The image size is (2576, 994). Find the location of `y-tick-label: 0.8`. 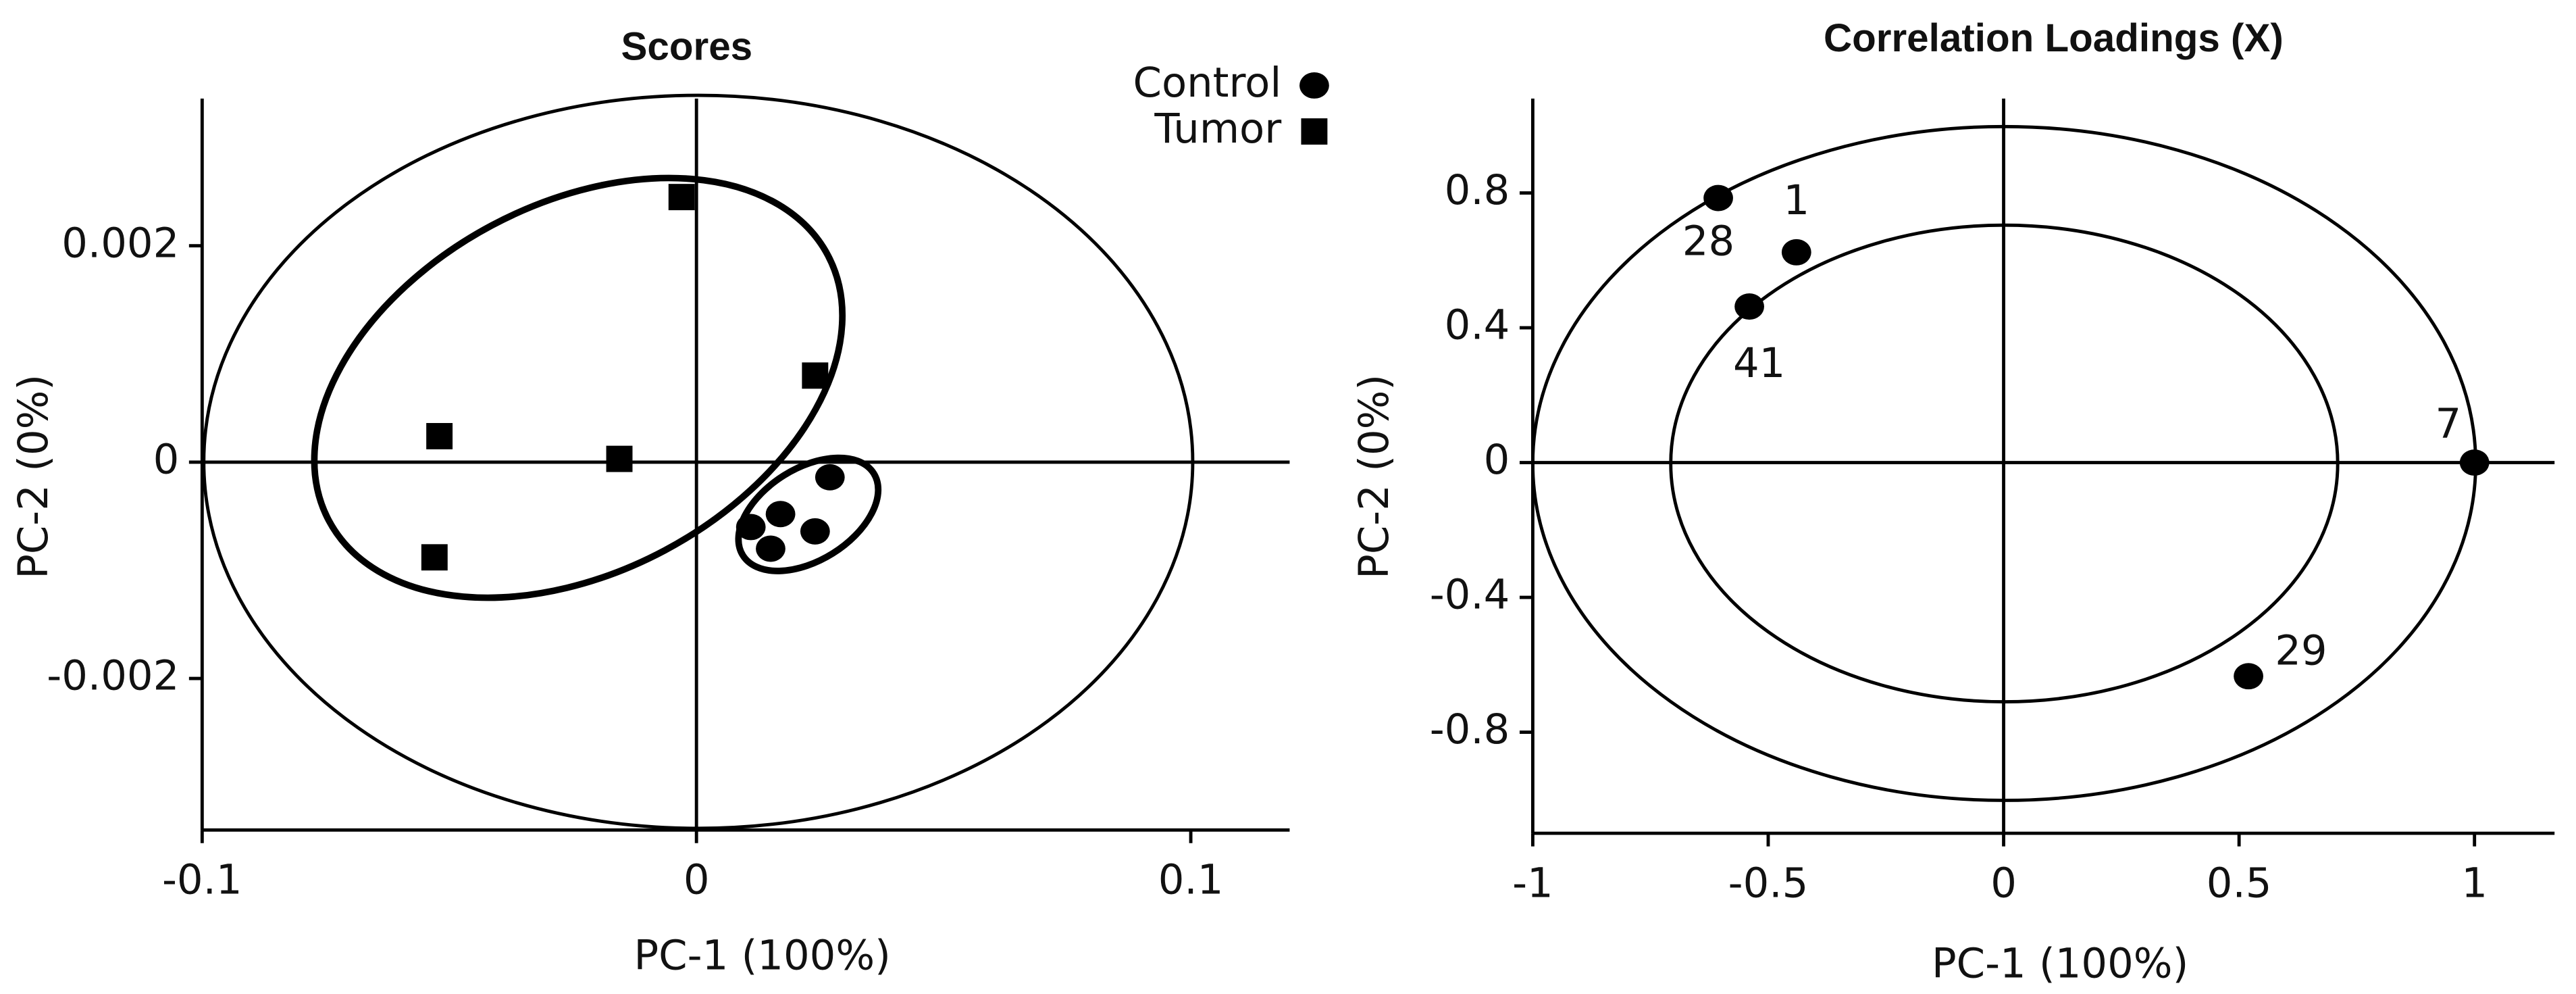

y-tick-label: 0.8 is located at coordinates (1478, 190).